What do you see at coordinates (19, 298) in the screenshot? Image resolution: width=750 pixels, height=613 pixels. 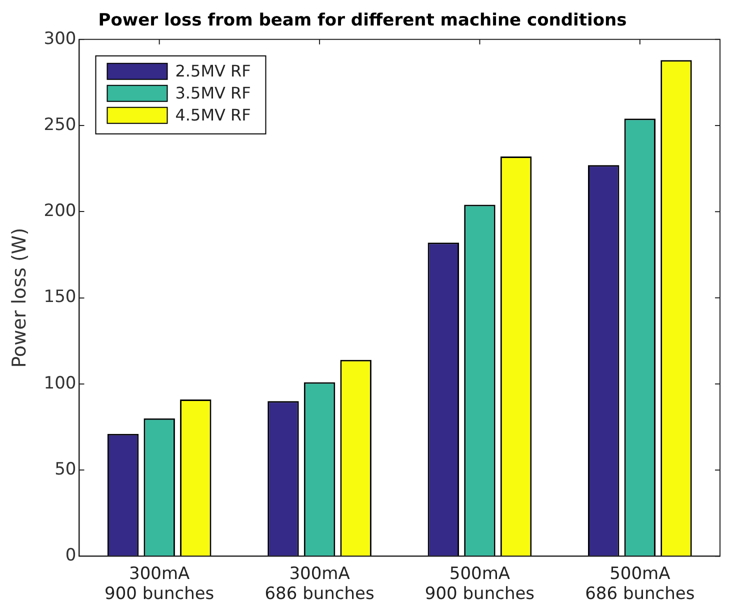 I see `y-axis-title: Power loss (W)` at bounding box center [19, 298].